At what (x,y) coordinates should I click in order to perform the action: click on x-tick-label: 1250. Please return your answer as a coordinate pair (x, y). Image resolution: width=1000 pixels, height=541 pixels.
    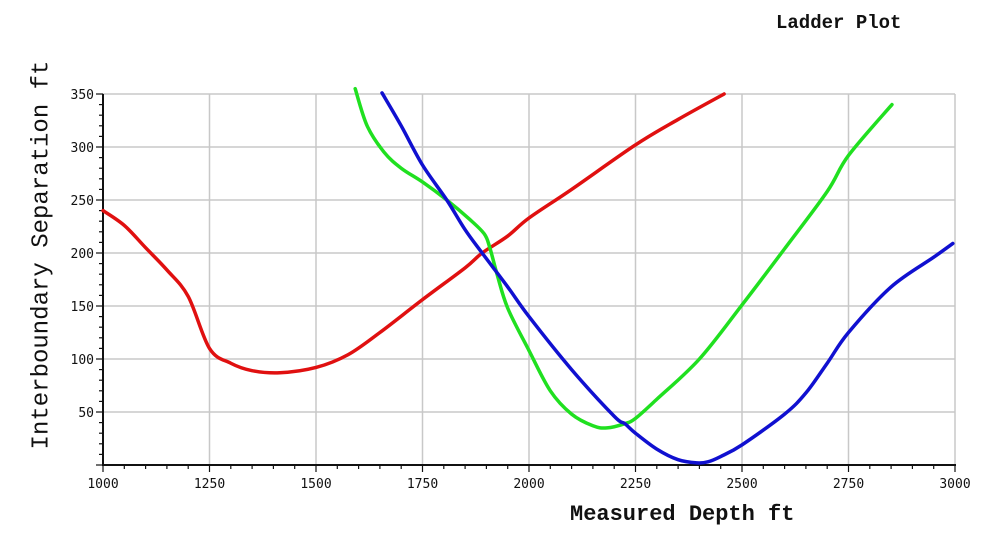
    Looking at the image, I should click on (209, 484).